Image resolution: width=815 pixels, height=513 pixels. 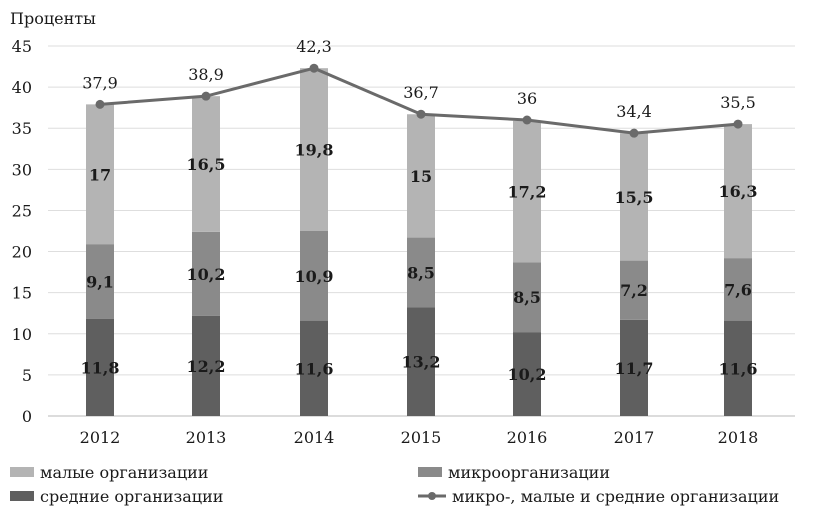 What do you see at coordinates (634, 111) in the screenshot?
I see `total-label: 34,4` at bounding box center [634, 111].